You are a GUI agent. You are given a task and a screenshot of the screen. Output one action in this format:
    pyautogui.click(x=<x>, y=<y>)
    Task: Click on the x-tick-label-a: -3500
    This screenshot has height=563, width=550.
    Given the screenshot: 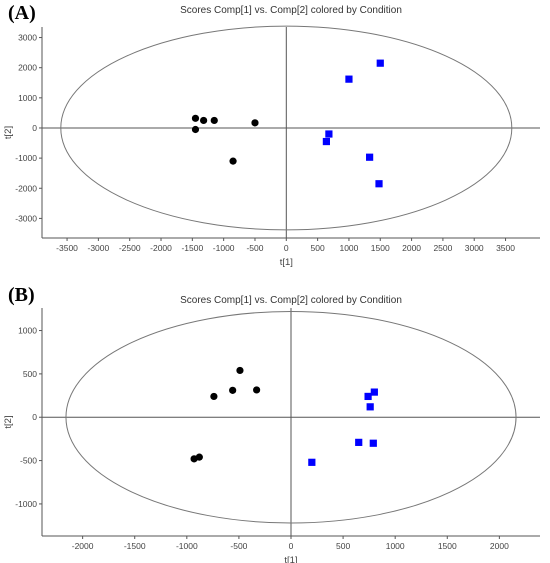 What is the action you would take?
    pyautogui.click(x=67, y=248)
    